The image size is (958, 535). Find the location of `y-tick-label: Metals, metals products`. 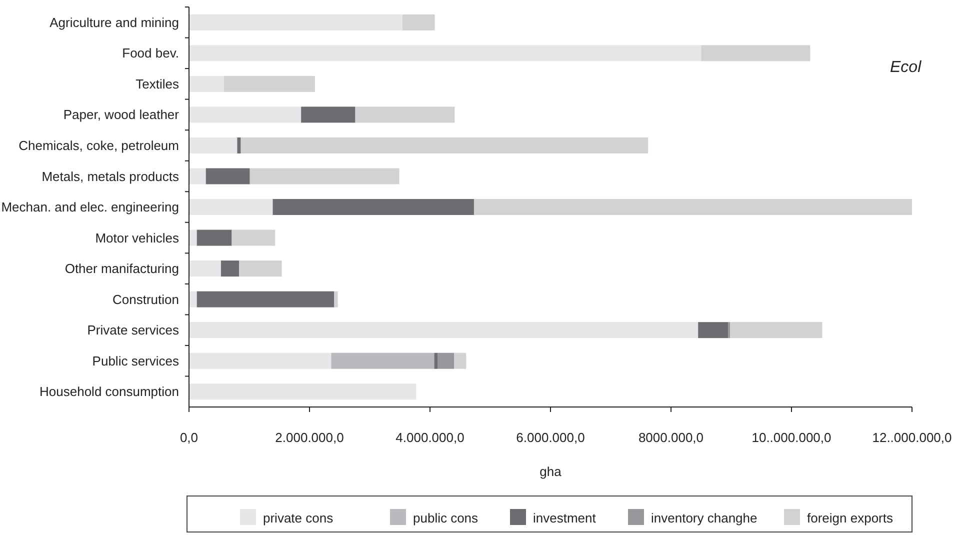

y-tick-label: Metals, metals products is located at coordinates (111, 176).